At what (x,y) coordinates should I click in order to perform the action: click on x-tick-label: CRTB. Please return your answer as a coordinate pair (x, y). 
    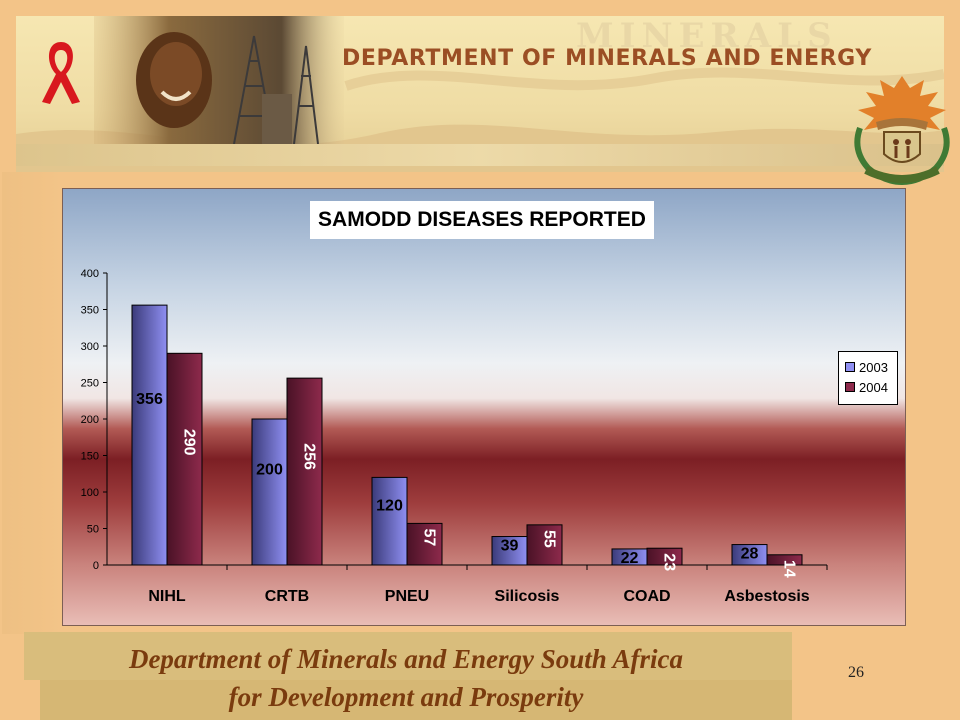
    Looking at the image, I should click on (287, 596).